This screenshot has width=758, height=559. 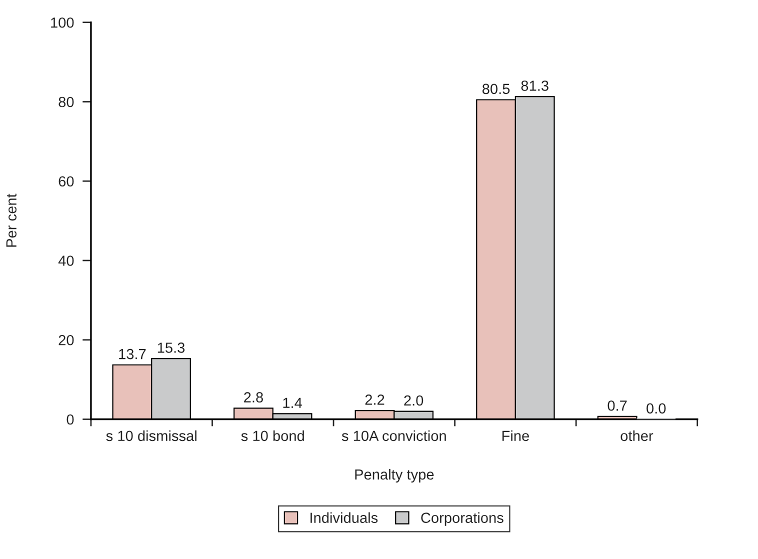 What do you see at coordinates (70, 419) in the screenshot?
I see `y-tick-label: 0` at bounding box center [70, 419].